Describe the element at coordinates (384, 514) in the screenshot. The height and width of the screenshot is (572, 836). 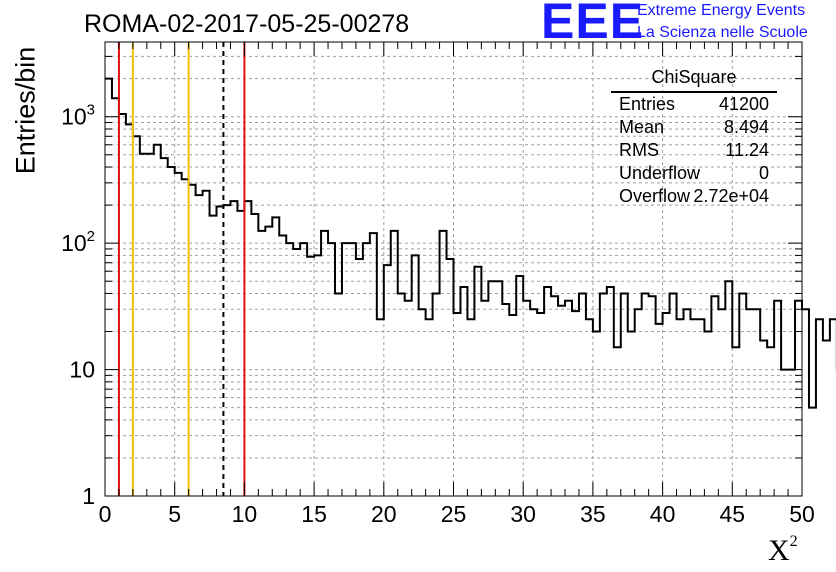
I see `x-tick-label: 20` at that location.